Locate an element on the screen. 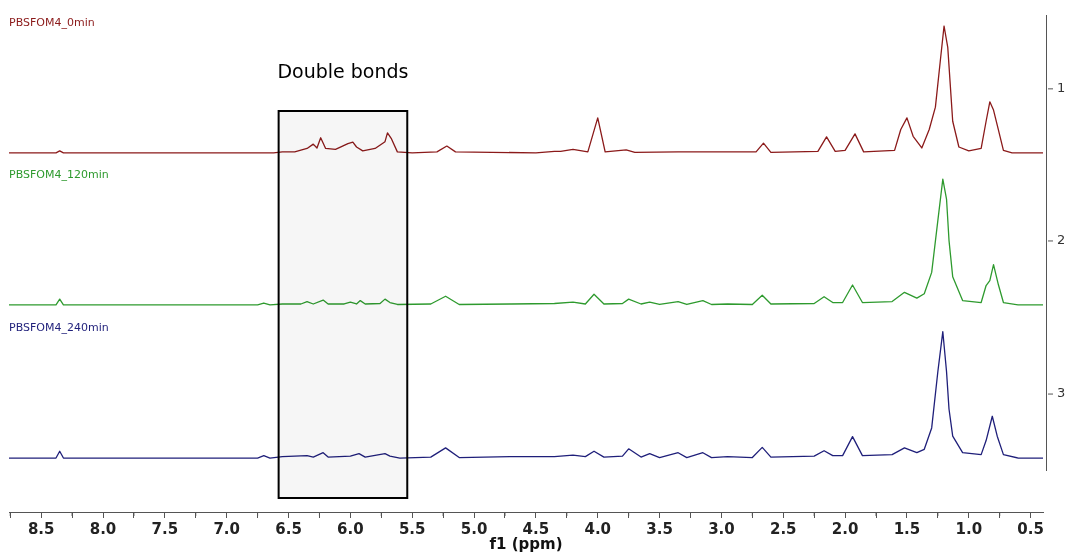 This screenshot has width=1071, height=556. x-tick-label: 8.5 is located at coordinates (41, 528).